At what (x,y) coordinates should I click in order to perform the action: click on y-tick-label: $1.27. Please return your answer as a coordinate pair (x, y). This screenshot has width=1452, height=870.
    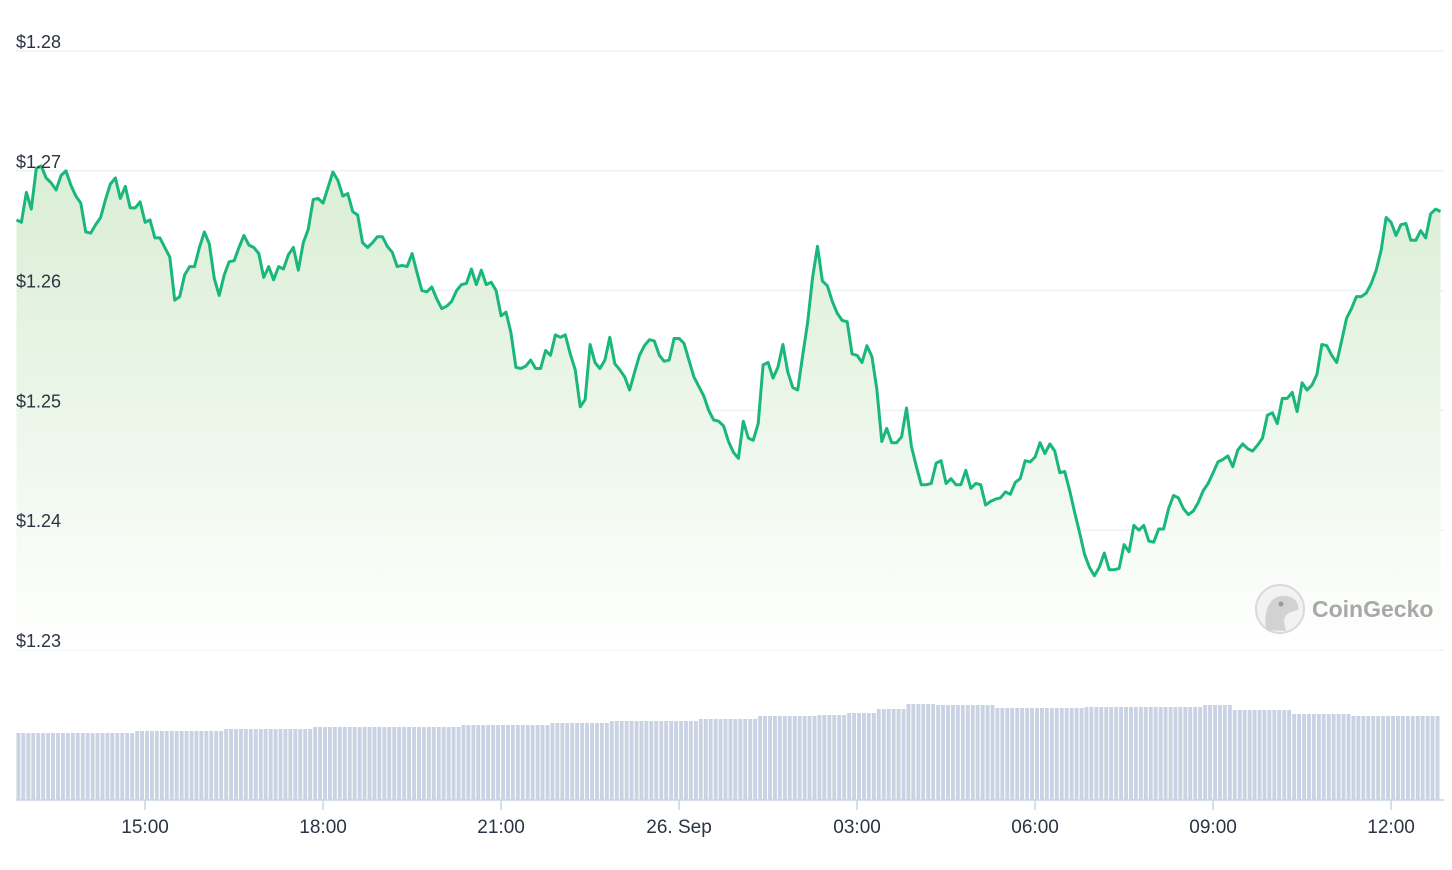
    Looking at the image, I should click on (38, 162).